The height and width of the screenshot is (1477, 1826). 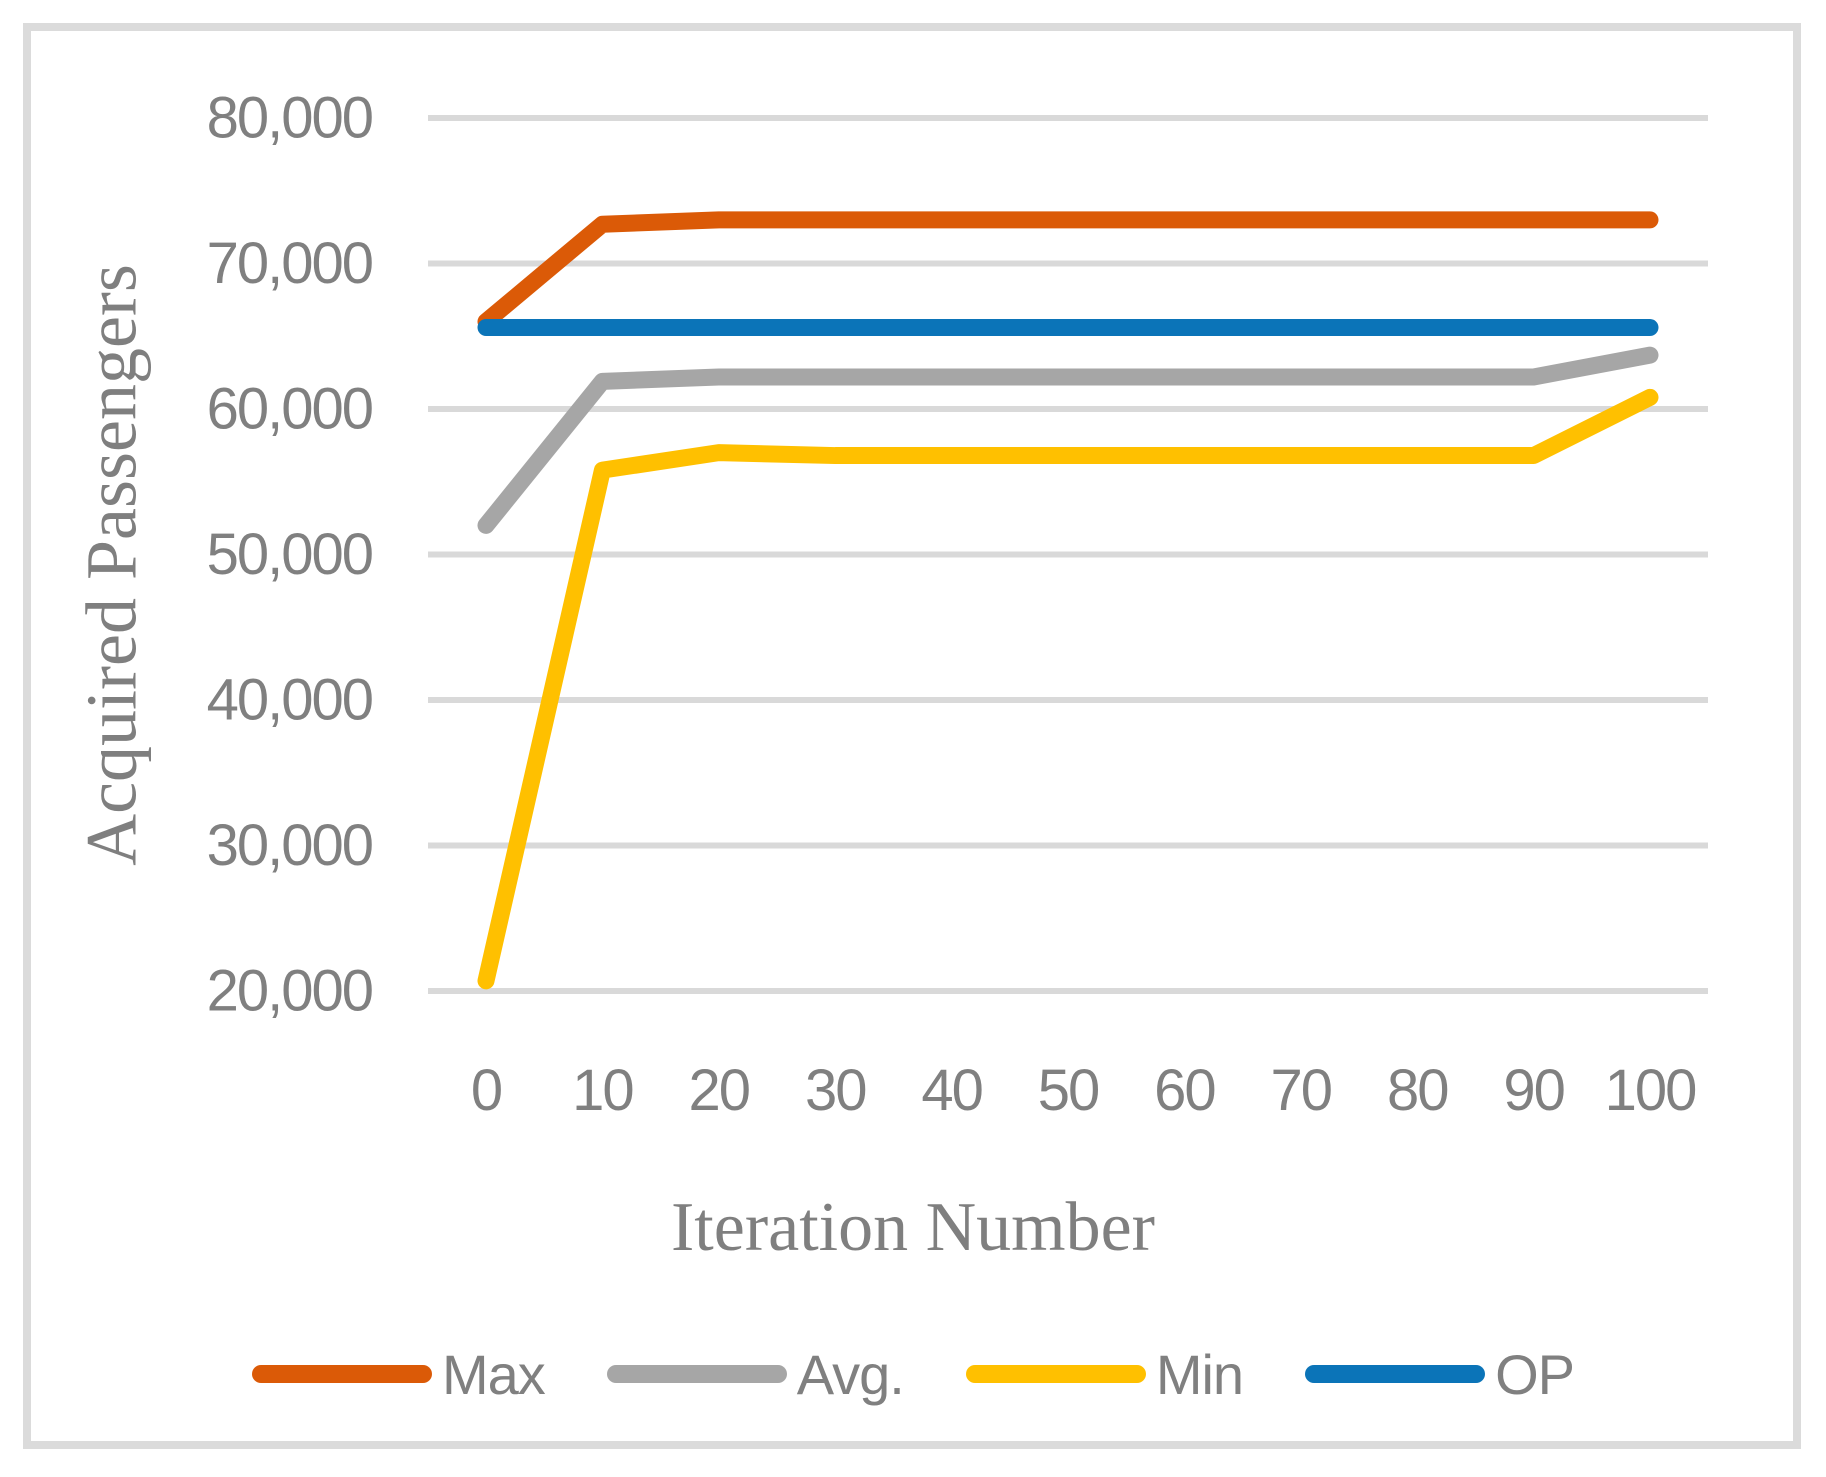 I want to click on x-tick-label: 20, so click(x=719, y=1090).